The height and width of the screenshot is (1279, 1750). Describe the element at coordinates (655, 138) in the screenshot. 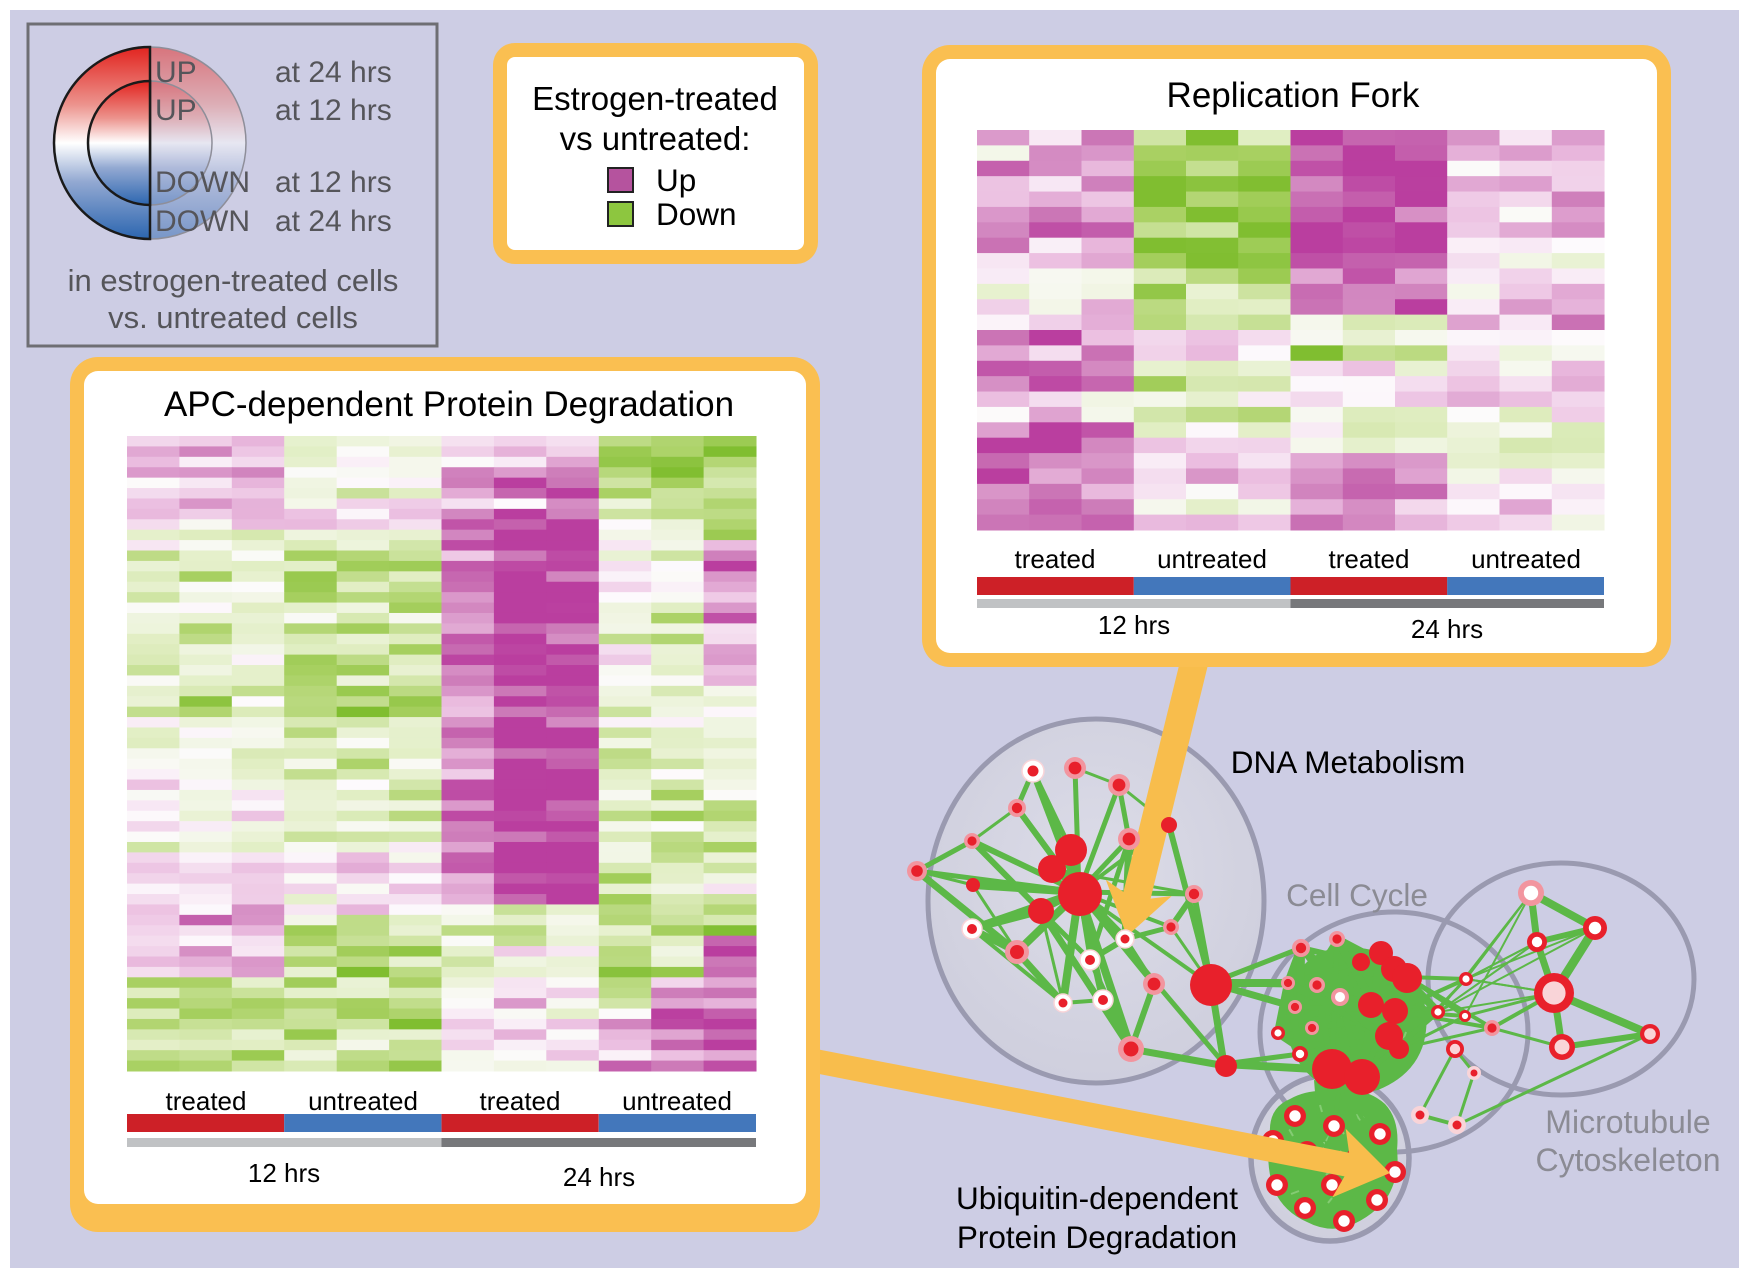

I see `svg-text: vs untreated:` at that location.